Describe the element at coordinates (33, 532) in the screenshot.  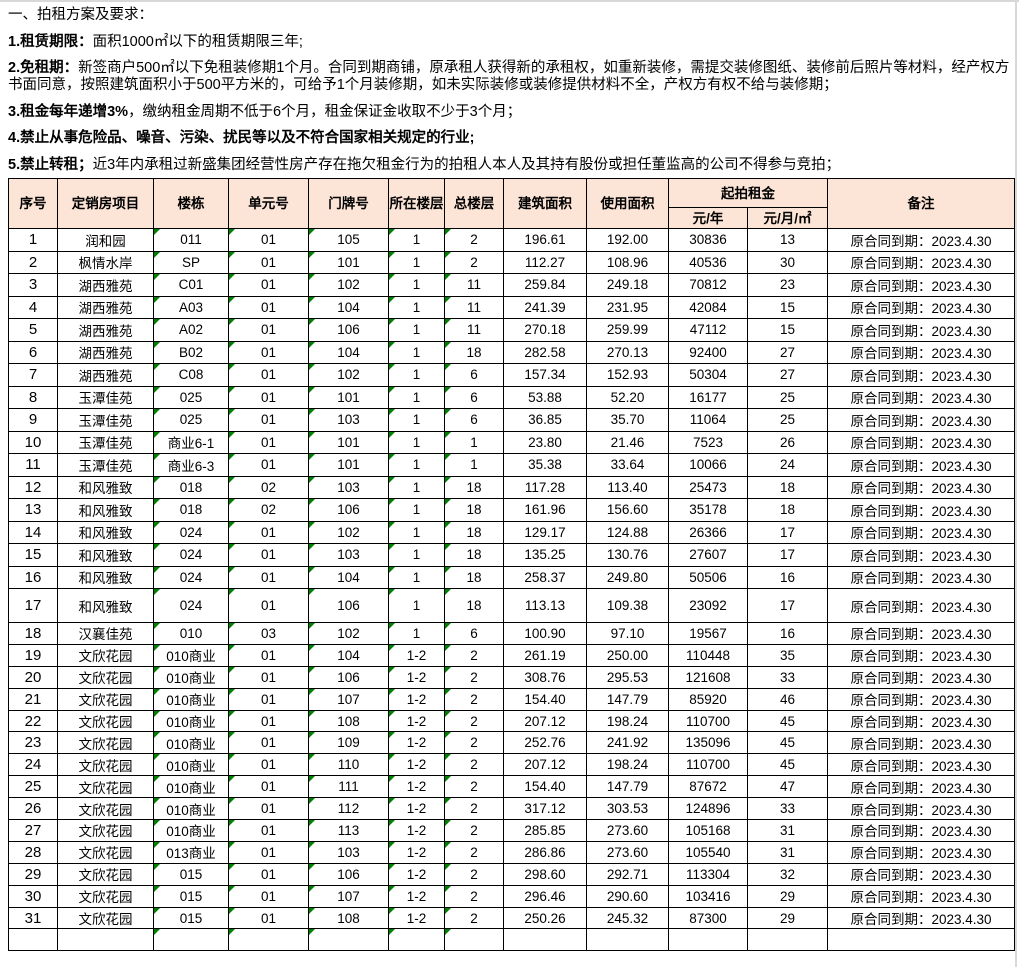
I see `table-cell: 14` at that location.